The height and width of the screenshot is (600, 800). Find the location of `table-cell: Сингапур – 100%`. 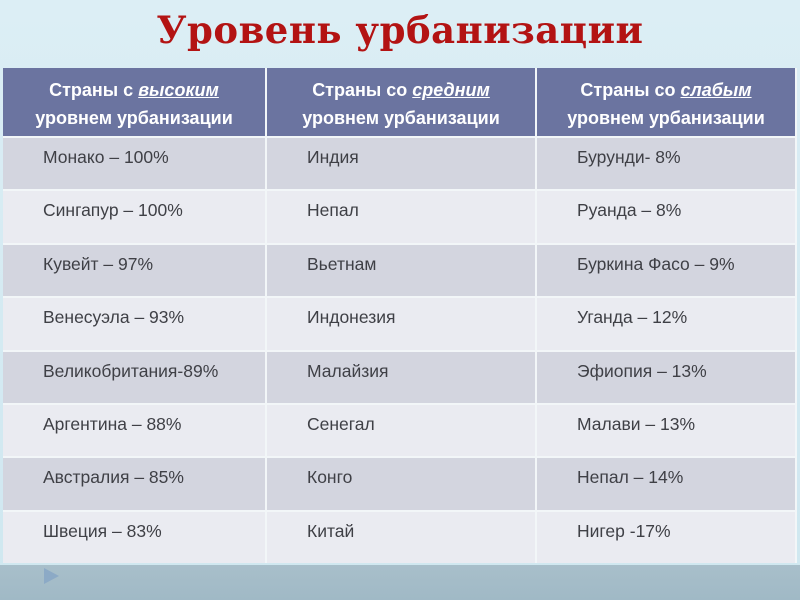

table-cell: Сингапур – 100% is located at coordinates (134, 217).